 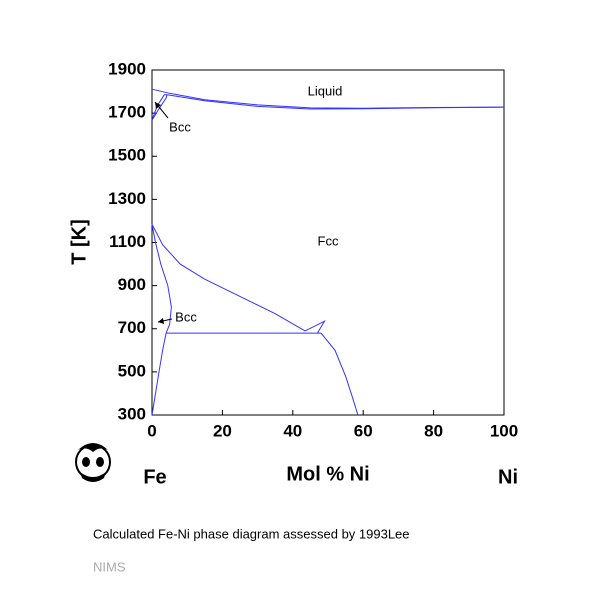 I want to click on y-tick-label: 1500, so click(x=127, y=155).